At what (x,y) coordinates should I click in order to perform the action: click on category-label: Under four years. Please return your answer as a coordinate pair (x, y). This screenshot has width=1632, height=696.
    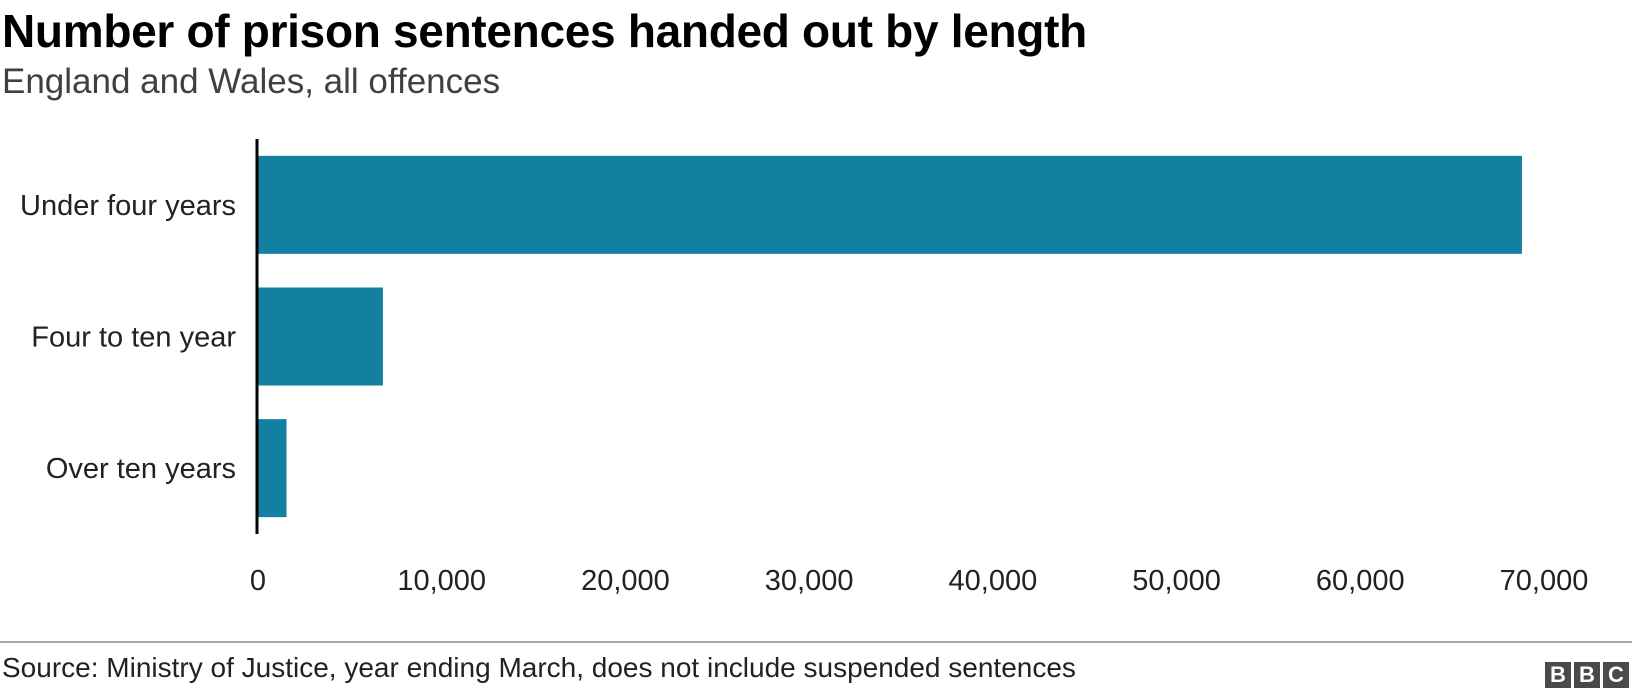
    Looking at the image, I should click on (128, 206).